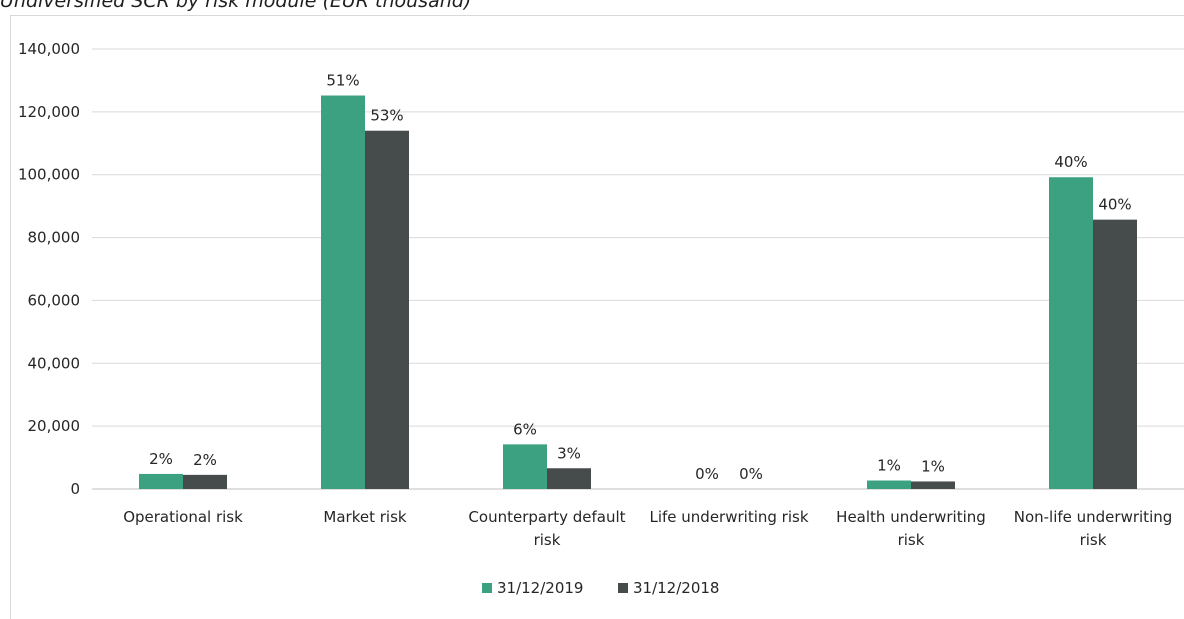  What do you see at coordinates (600, 588) in the screenshot?
I see `legend: 31/12/2019 31/12/2018` at bounding box center [600, 588].